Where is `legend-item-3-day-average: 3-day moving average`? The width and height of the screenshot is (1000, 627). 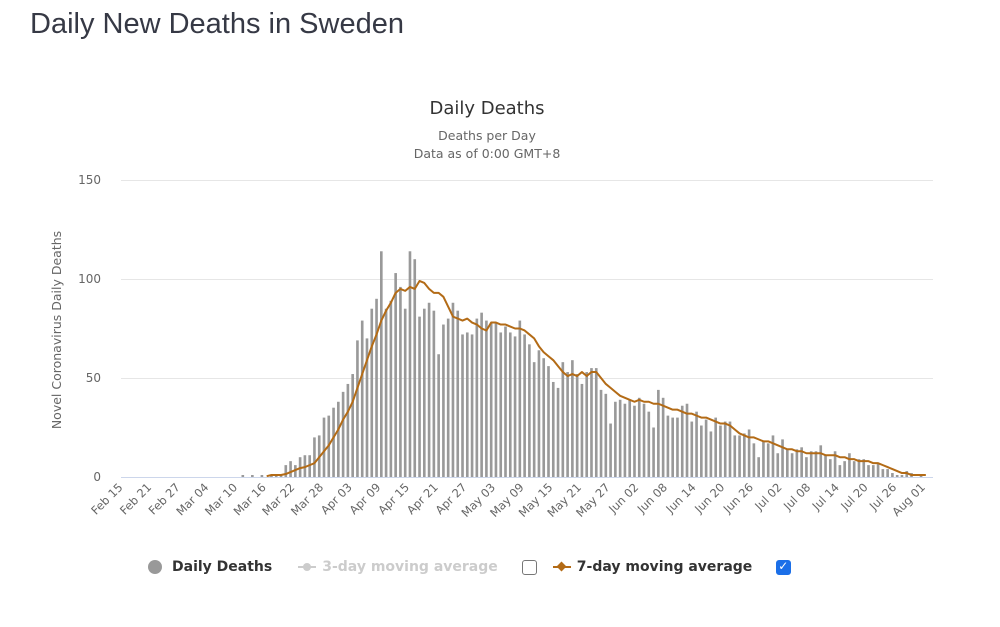 legend-item-3-day-average: 3-day moving average is located at coordinates (398, 567).